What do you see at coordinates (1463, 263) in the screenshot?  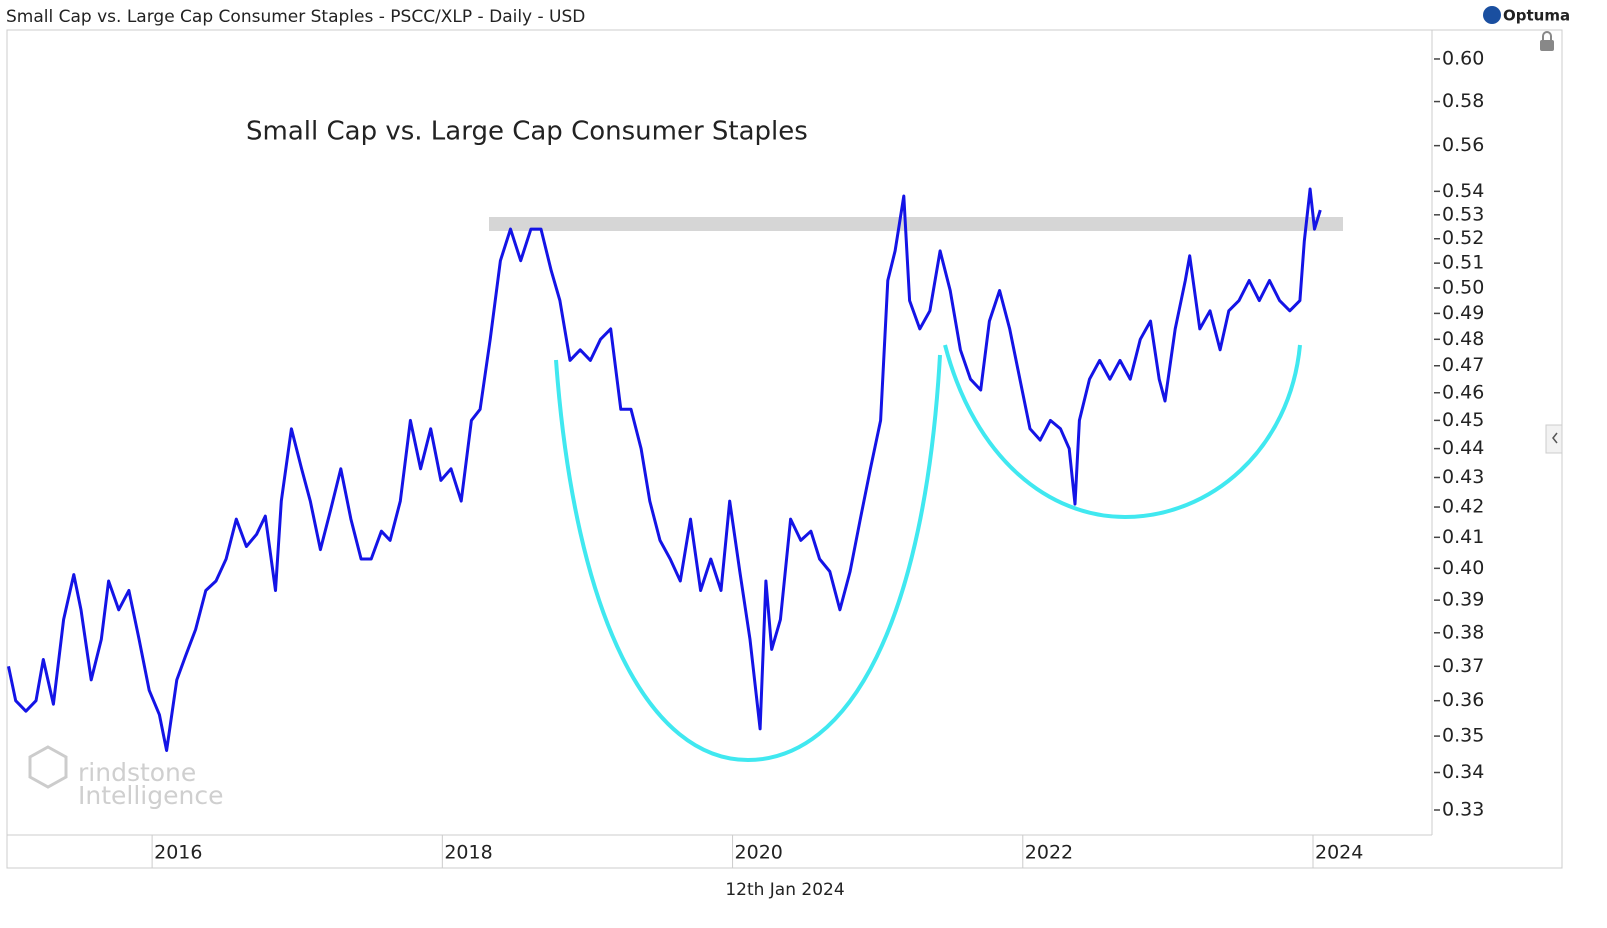 I see `y-tick-label: 0.51` at bounding box center [1463, 263].